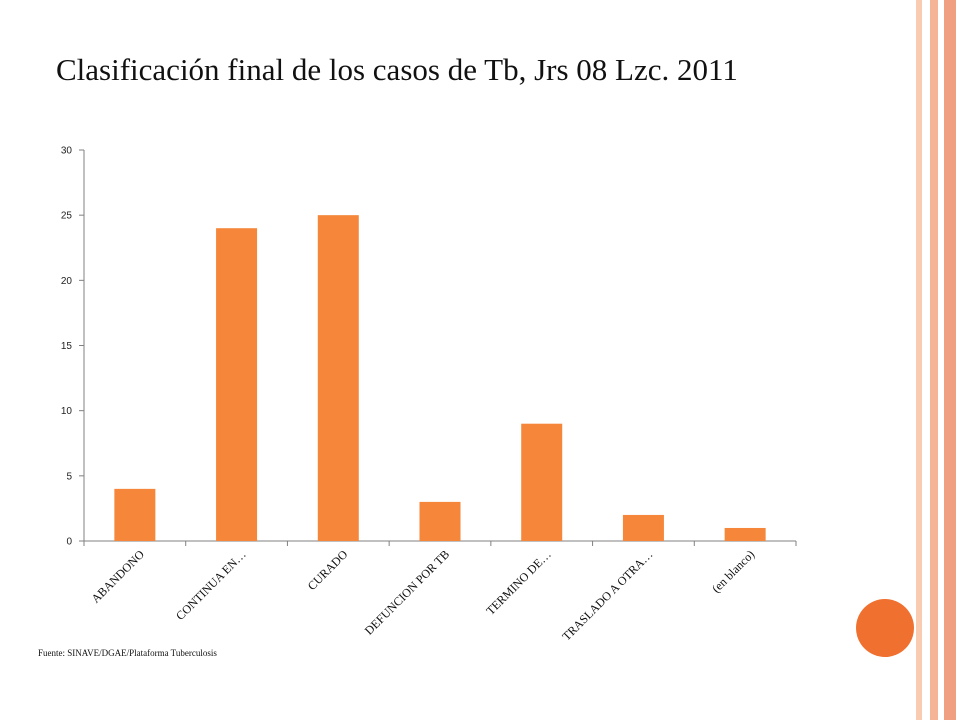 The height and width of the screenshot is (720, 960). What do you see at coordinates (118, 576) in the screenshot?
I see `x-category-label: ABANDONO` at bounding box center [118, 576].